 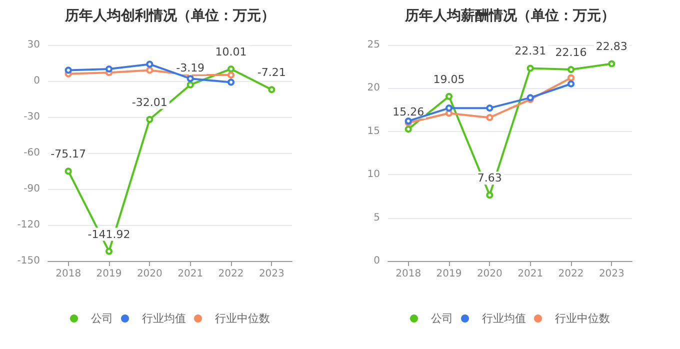 I want to click on y-tick-label: 20, so click(x=373, y=88).